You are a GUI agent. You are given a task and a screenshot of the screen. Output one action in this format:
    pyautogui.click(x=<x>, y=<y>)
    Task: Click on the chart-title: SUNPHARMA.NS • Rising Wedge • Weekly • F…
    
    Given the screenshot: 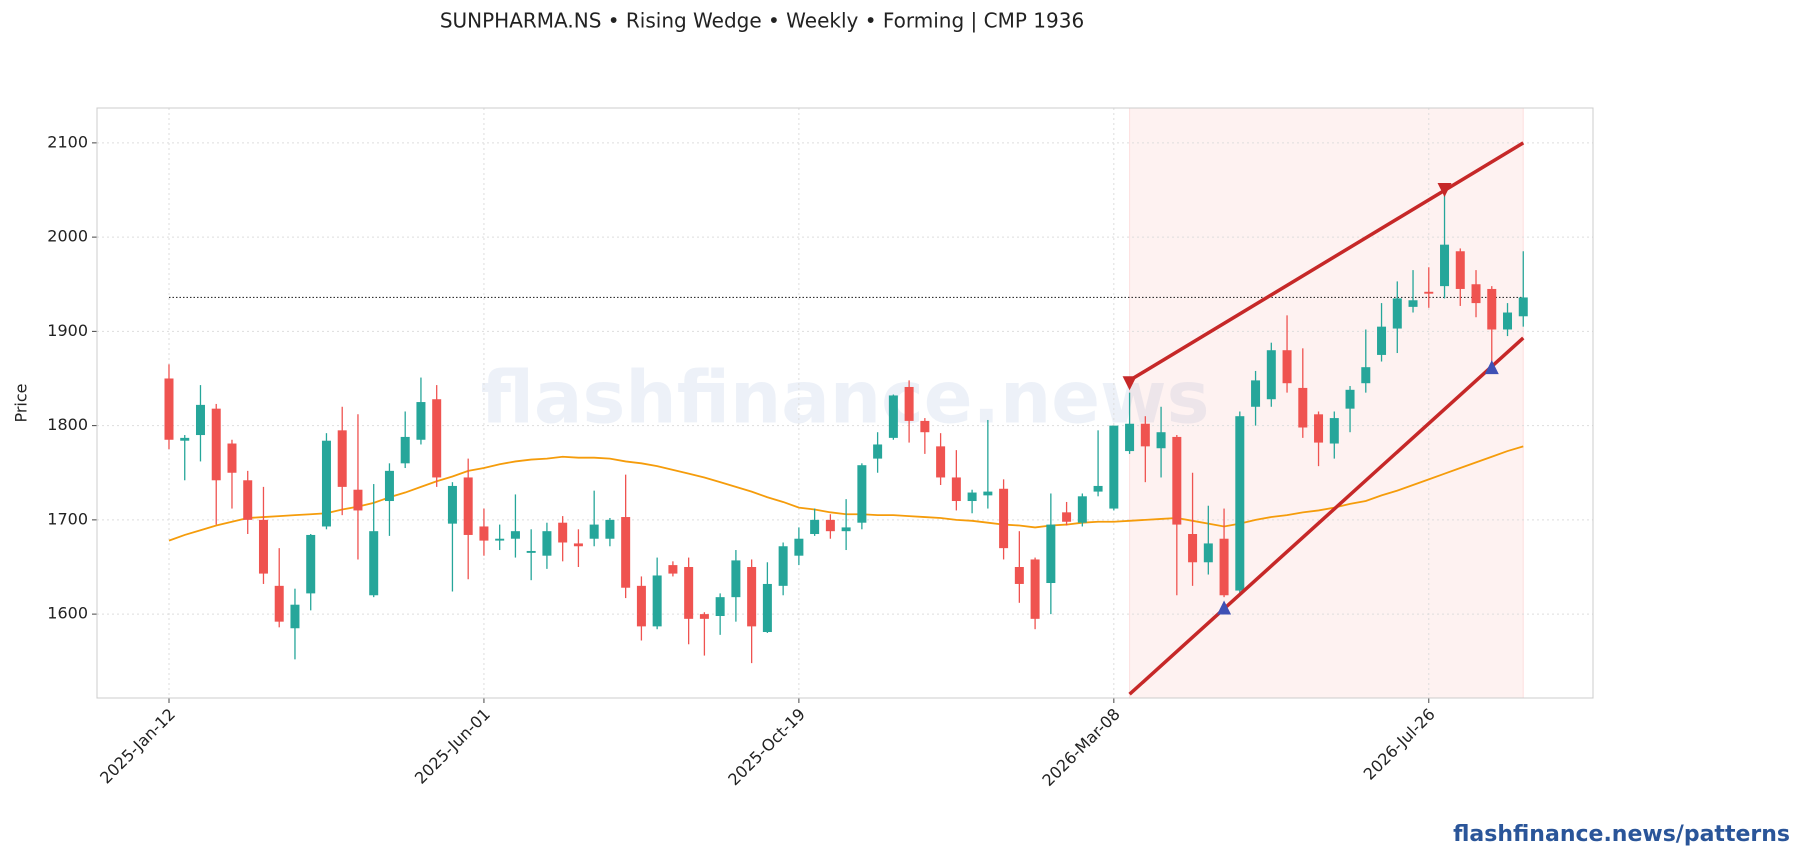 What is the action you would take?
    pyautogui.click(x=762, y=21)
    